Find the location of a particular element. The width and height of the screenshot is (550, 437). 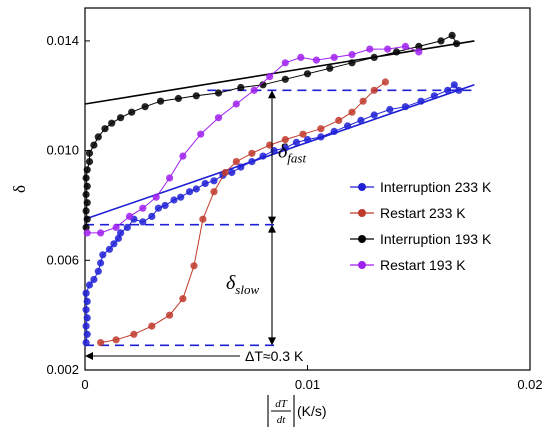

legend-item: Restart 233 K is located at coordinates (408, 213).